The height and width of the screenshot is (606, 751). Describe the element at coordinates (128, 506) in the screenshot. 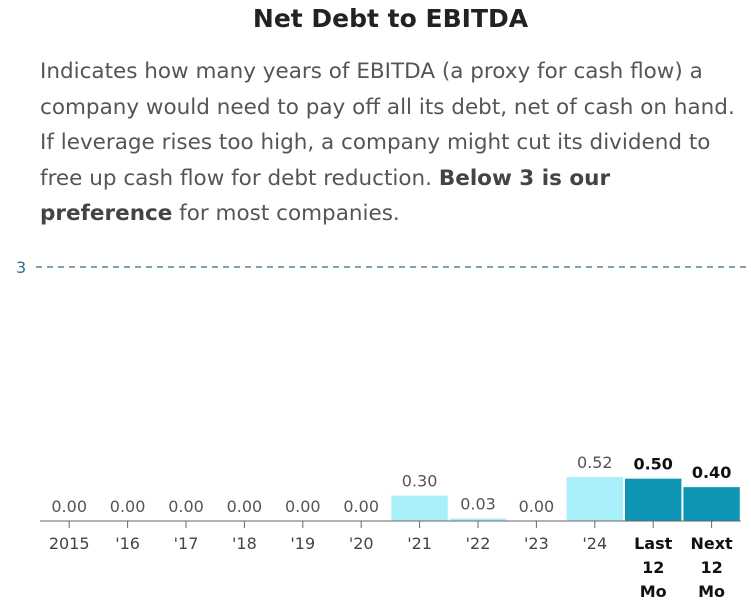

I see `value-label-1: 0.00` at that location.